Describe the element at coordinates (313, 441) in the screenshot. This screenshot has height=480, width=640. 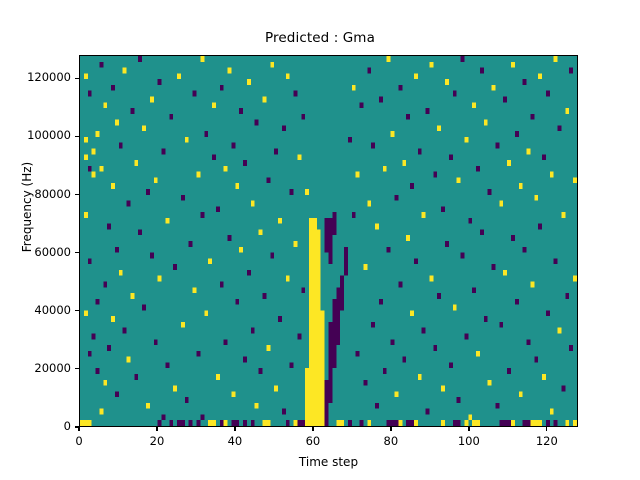
I see `x-tick-label: 60` at that location.